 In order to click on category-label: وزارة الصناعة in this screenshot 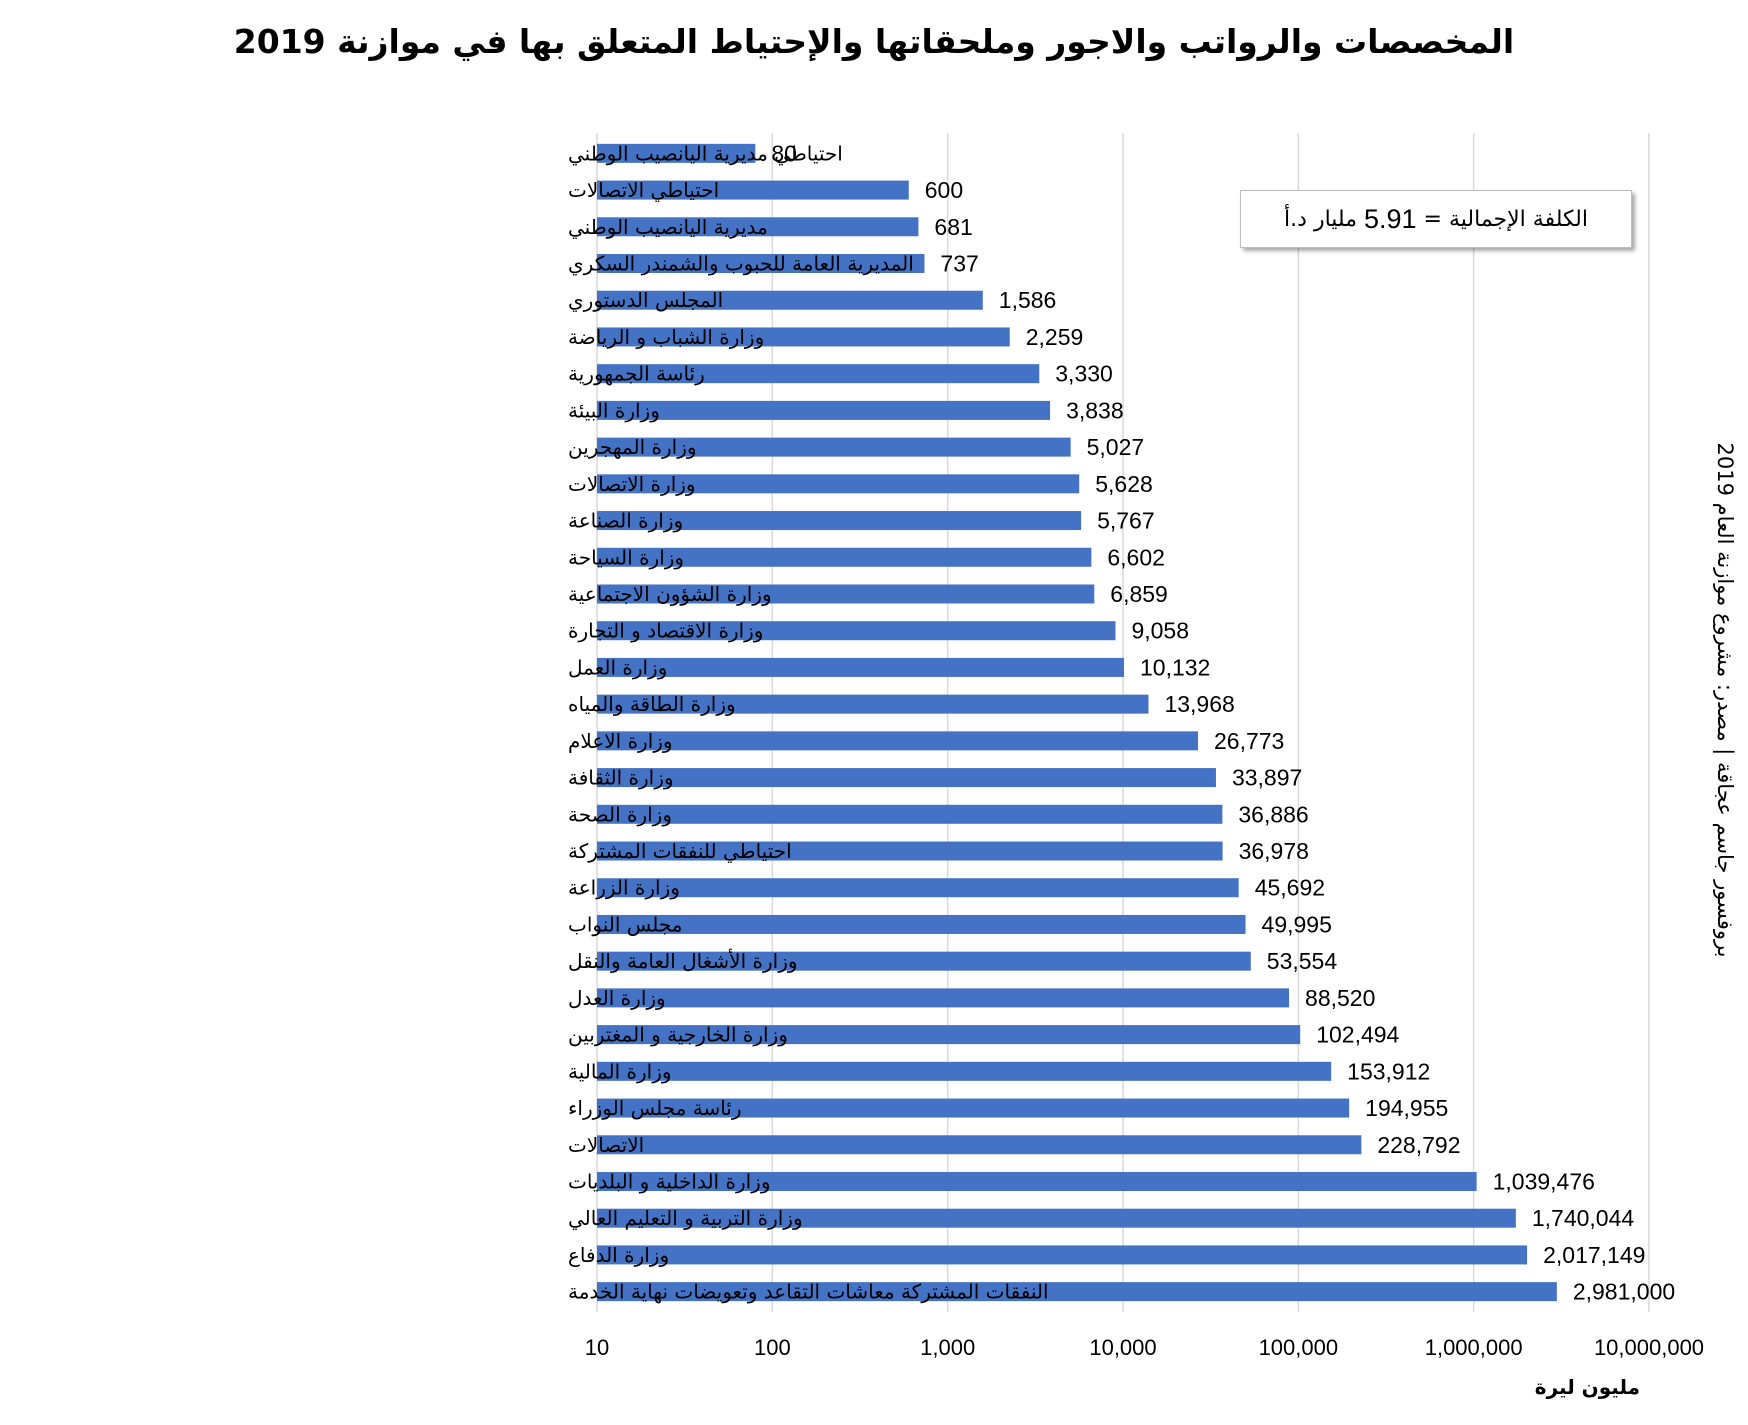, I will do `click(625, 521)`.